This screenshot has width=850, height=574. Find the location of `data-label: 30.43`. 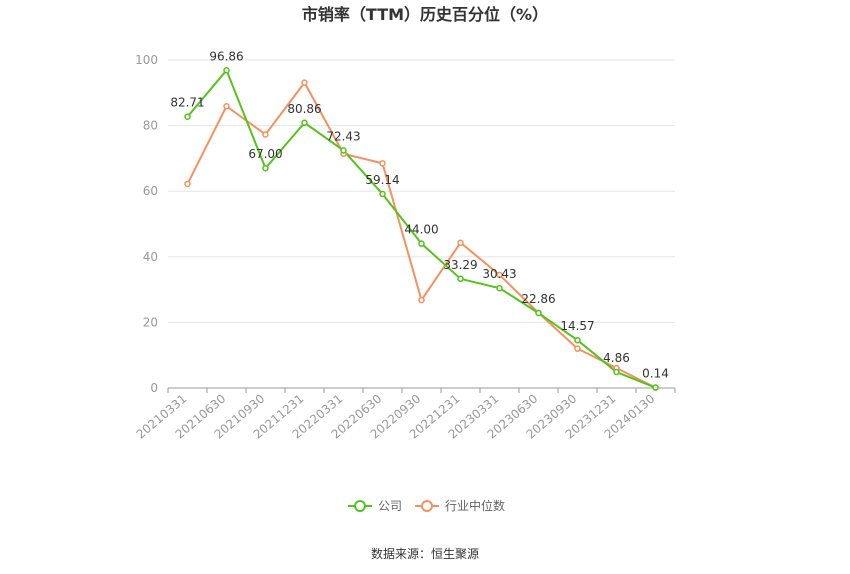

data-label: 30.43 is located at coordinates (499, 274).